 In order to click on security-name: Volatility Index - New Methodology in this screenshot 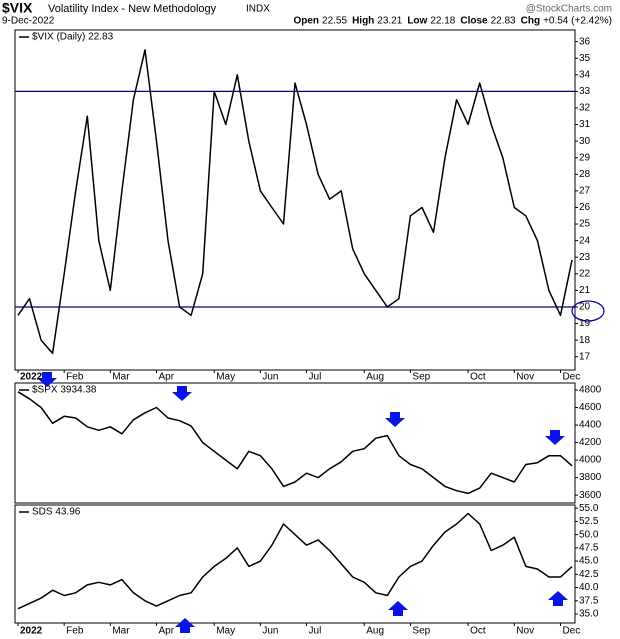, I will do `click(132, 9)`.